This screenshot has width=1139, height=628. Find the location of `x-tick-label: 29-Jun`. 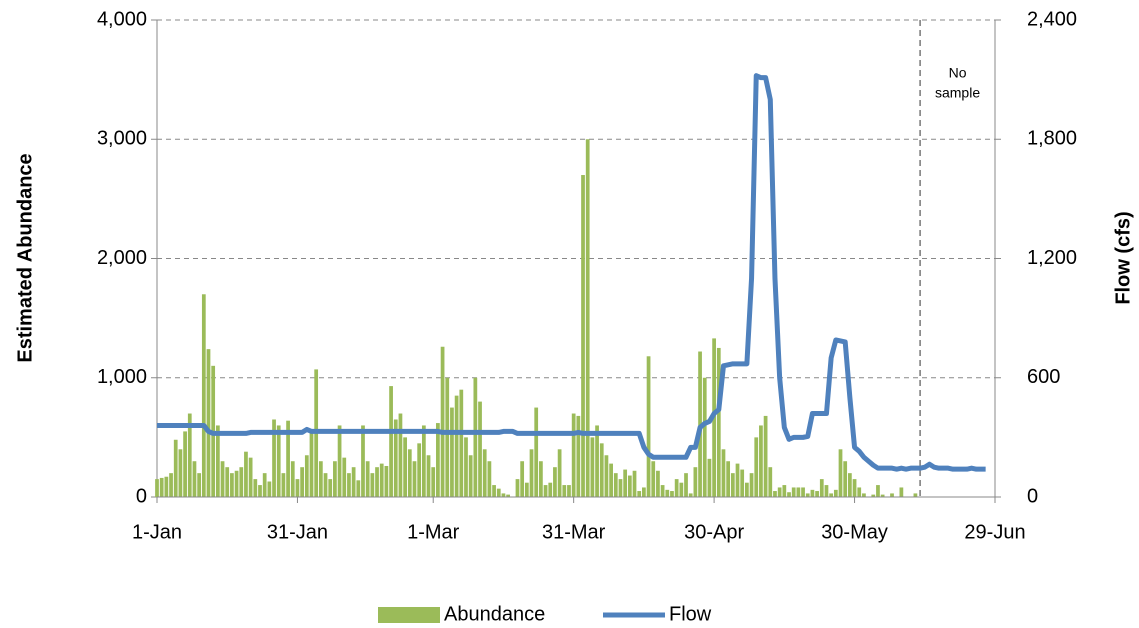

x-tick-label: 29-Jun is located at coordinates (994, 532).